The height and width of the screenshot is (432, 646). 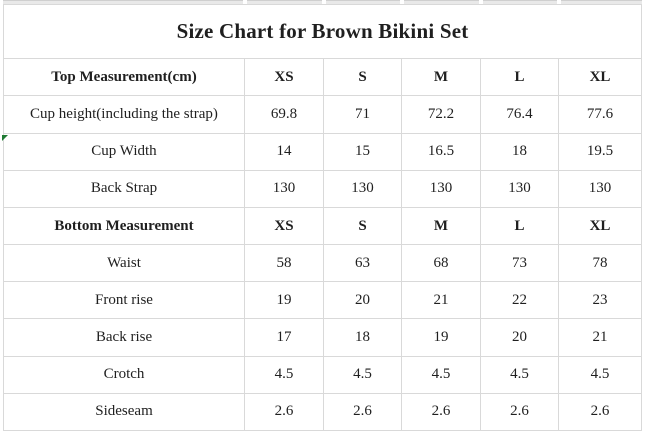 I want to click on page-title: Size Chart for Brown Bikini Set, so click(x=322, y=31).